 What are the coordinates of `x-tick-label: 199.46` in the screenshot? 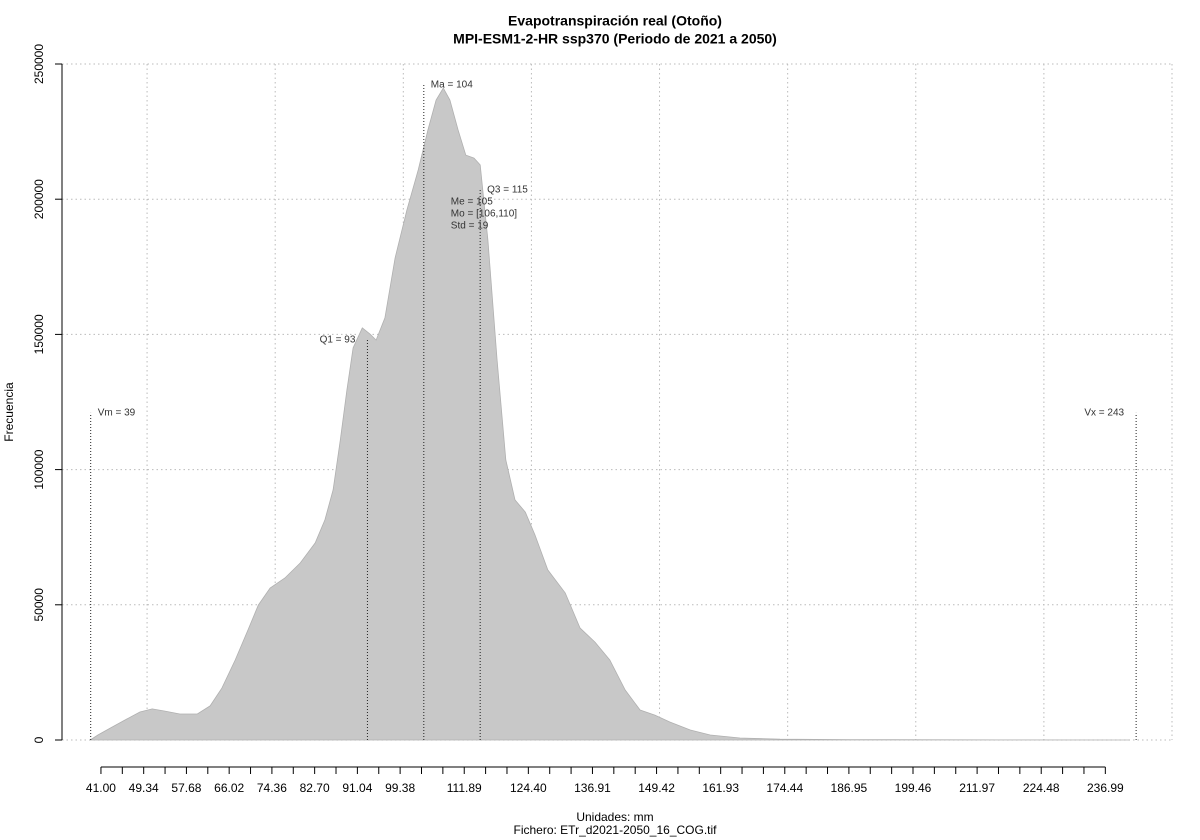 It's located at (913, 788).